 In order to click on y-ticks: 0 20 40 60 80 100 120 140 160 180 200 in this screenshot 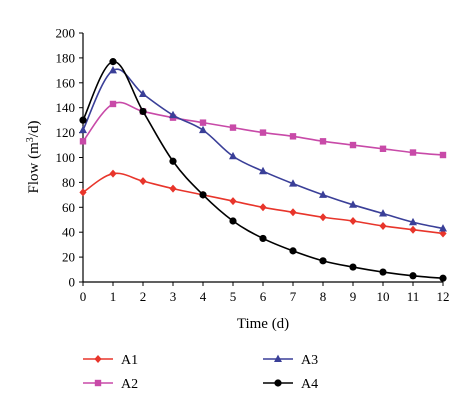, I will do `click(69, 158)`.